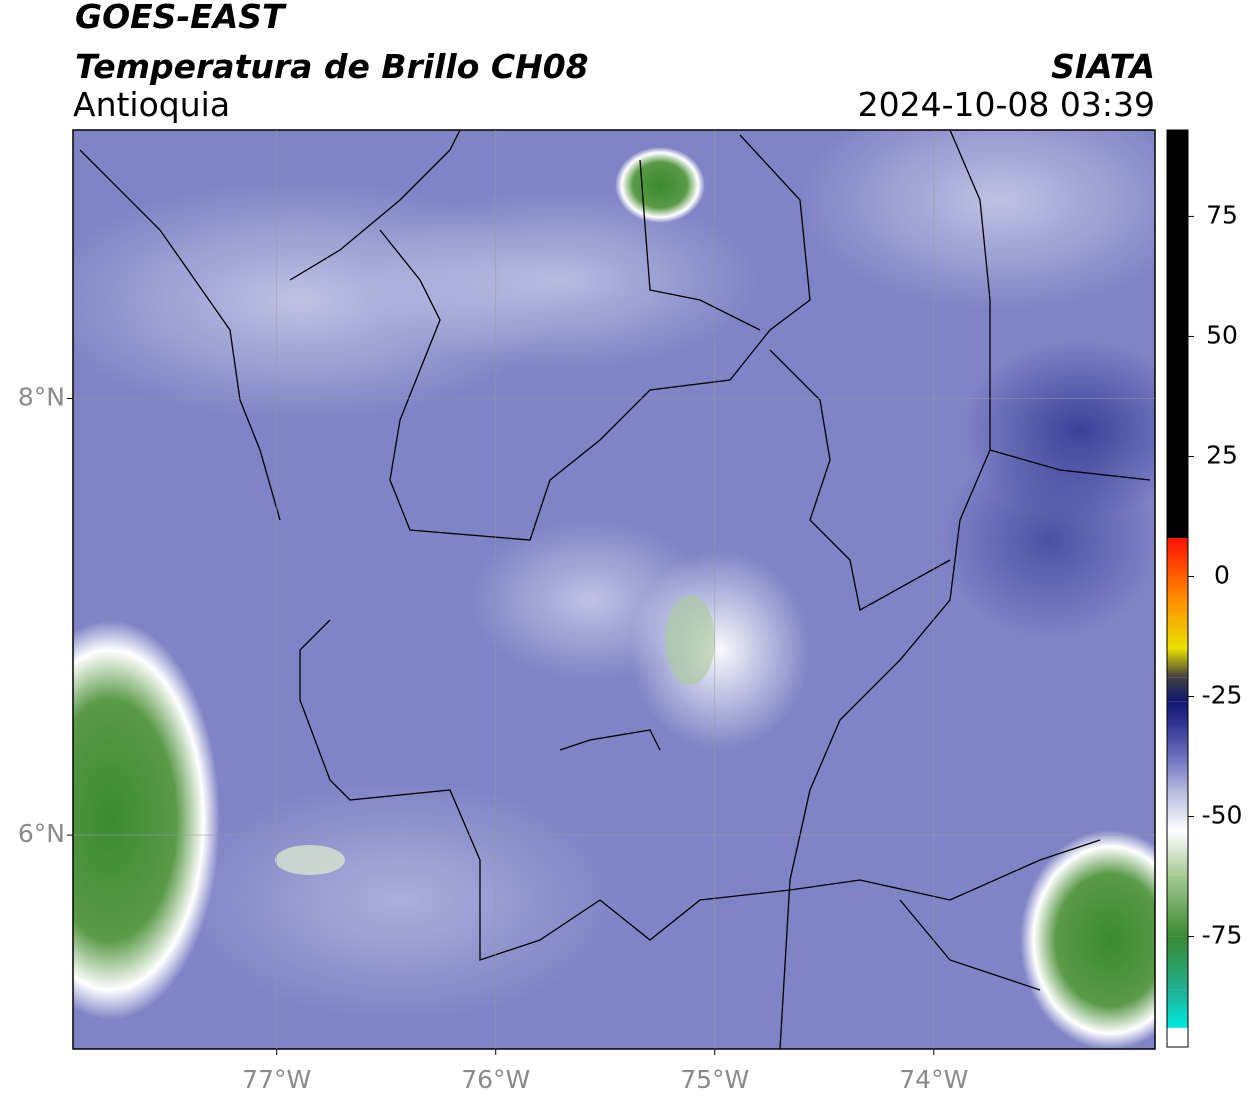 This screenshot has width=1252, height=1099. I want to click on colorbar-label: -25, so click(1222, 695).